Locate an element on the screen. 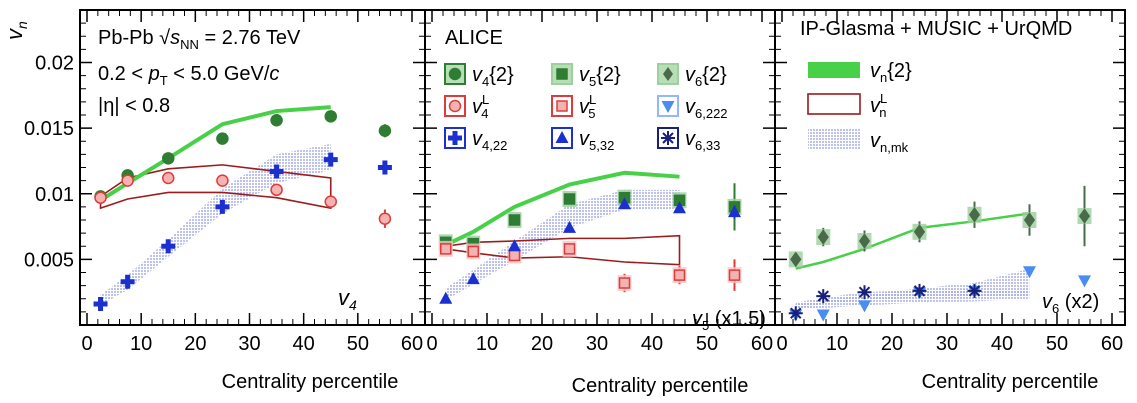 This screenshot has height=403, width=1137. pt-range-label: 0.2 < pT < 5.0 GeV/c is located at coordinates (188, 75).